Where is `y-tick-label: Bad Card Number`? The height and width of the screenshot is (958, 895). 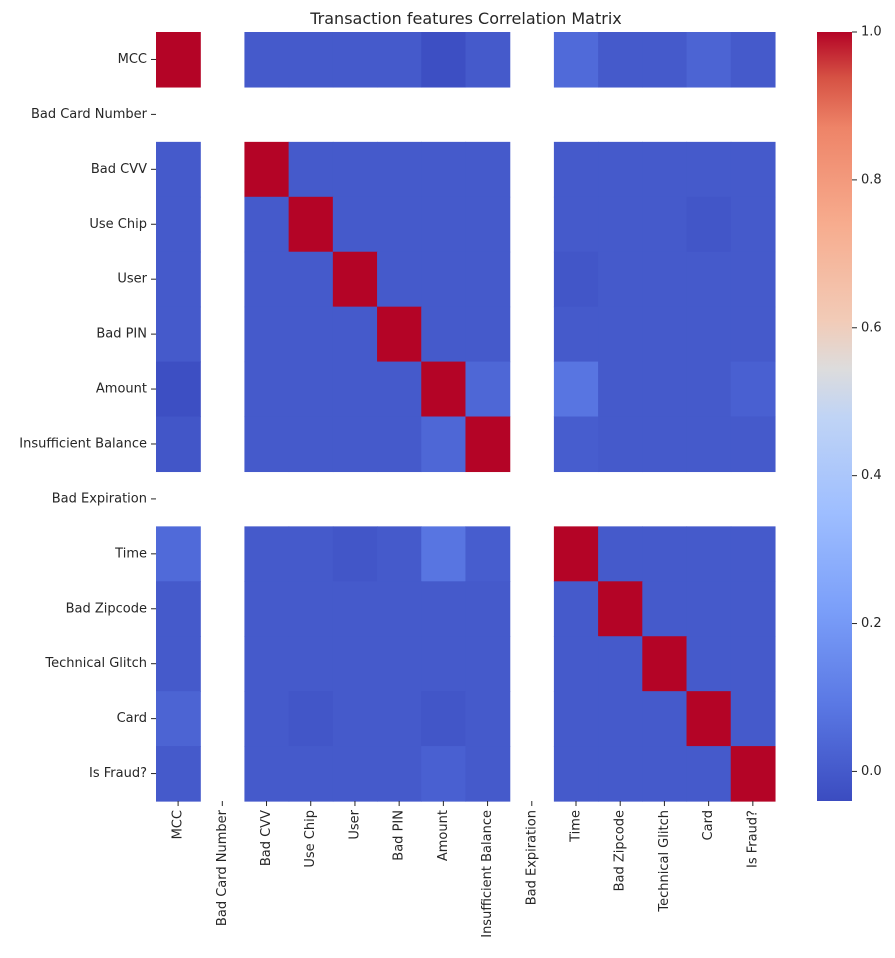
y-tick-label: Bad Card Number is located at coordinates (89, 114).